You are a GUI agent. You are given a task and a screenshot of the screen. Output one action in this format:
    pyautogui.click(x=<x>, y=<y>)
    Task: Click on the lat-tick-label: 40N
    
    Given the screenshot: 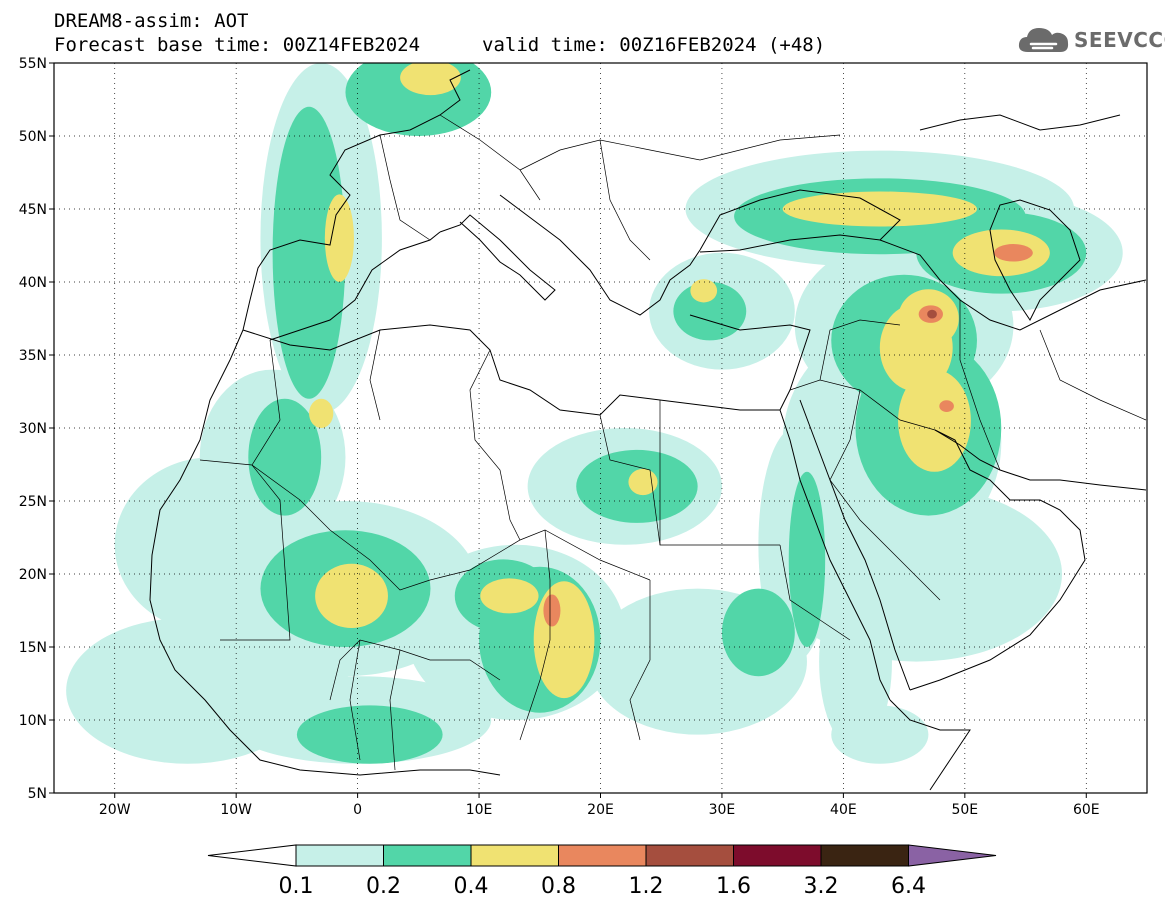 What is the action you would take?
    pyautogui.click(x=33, y=283)
    